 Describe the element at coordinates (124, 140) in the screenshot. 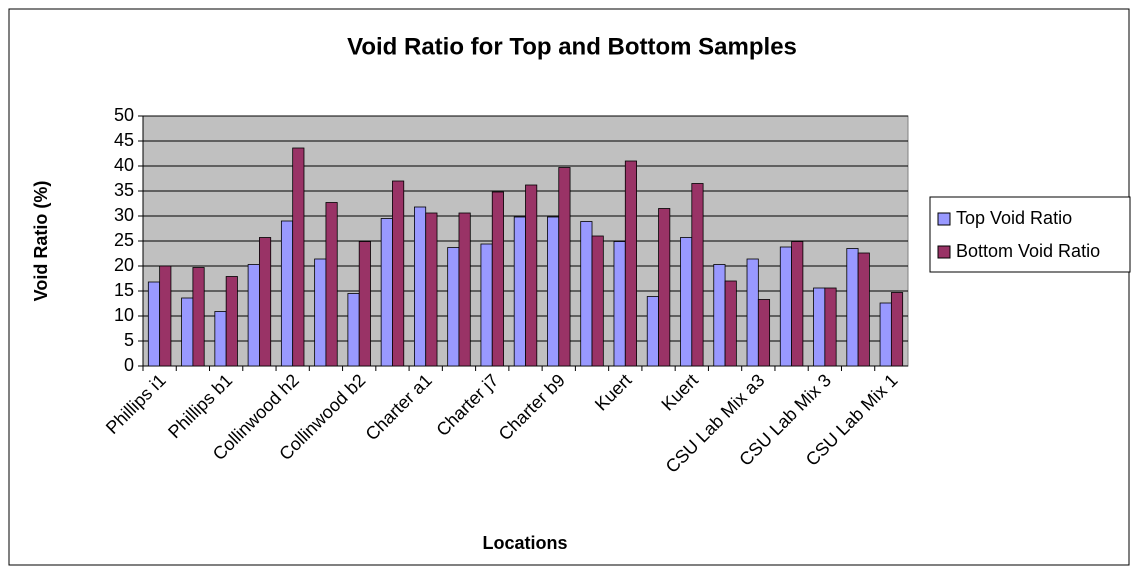

I see `y-tick-label: 45` at that location.